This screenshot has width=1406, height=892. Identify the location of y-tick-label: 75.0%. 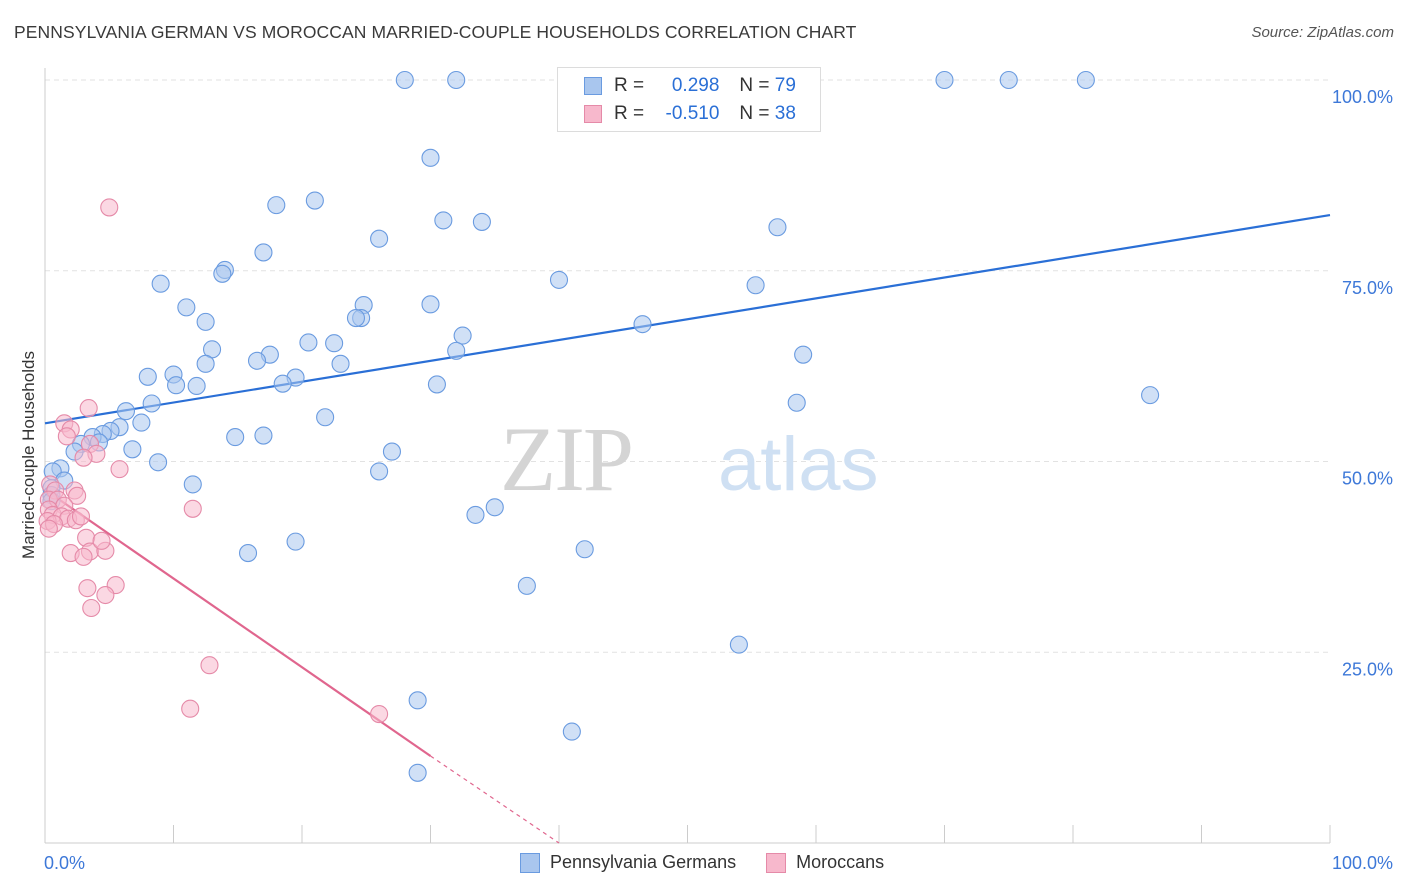
(1367, 288).